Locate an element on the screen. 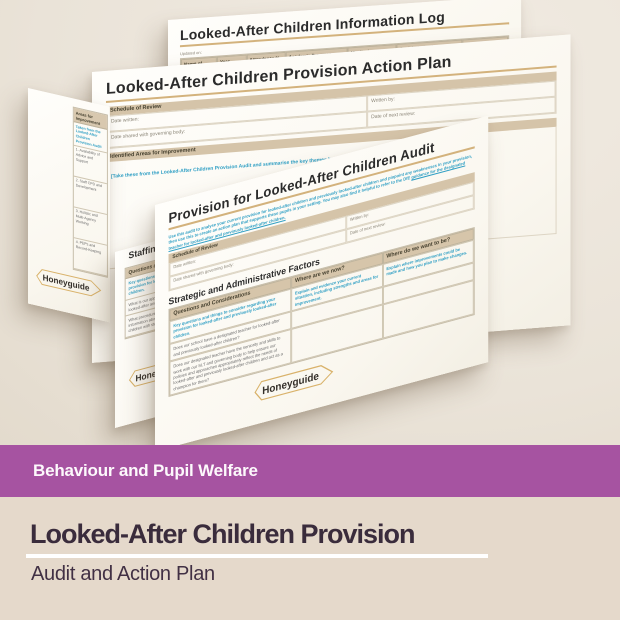 The image size is (620, 620). title-divider is located at coordinates (257, 556).